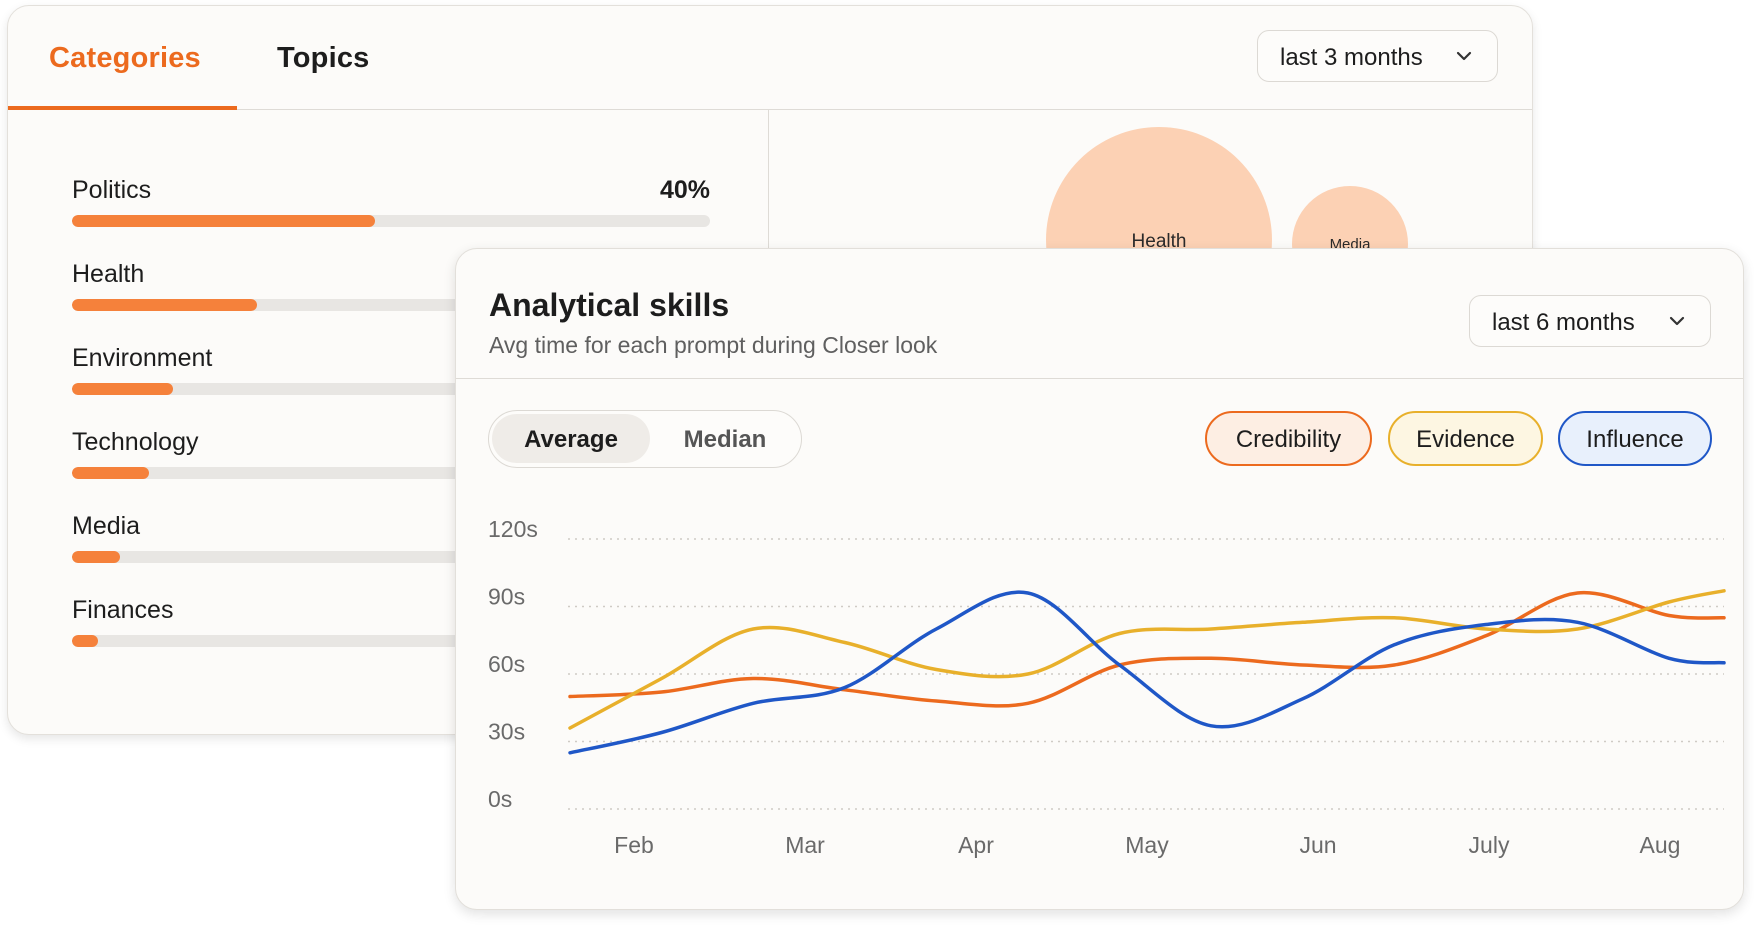  I want to click on average-toggle-button: Average, so click(571, 438).